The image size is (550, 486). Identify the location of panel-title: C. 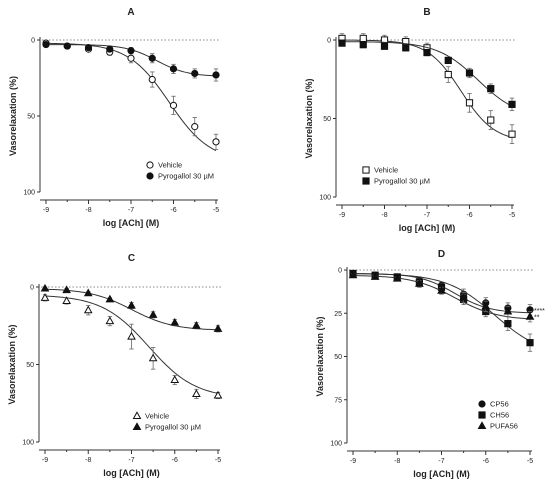
(131, 258).